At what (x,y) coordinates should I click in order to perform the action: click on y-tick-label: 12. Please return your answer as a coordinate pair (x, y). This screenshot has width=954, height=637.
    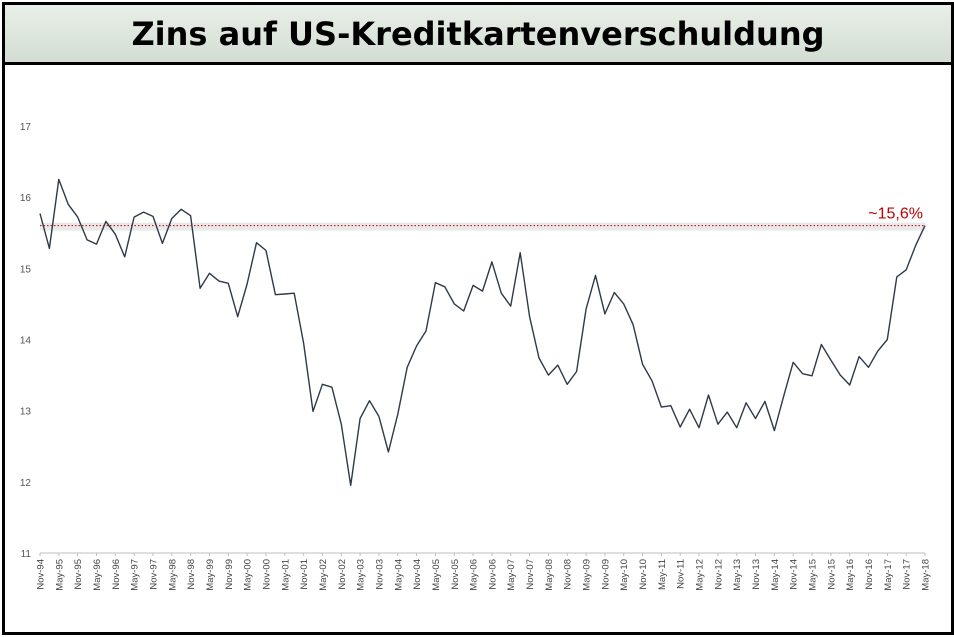
    Looking at the image, I should click on (26, 483).